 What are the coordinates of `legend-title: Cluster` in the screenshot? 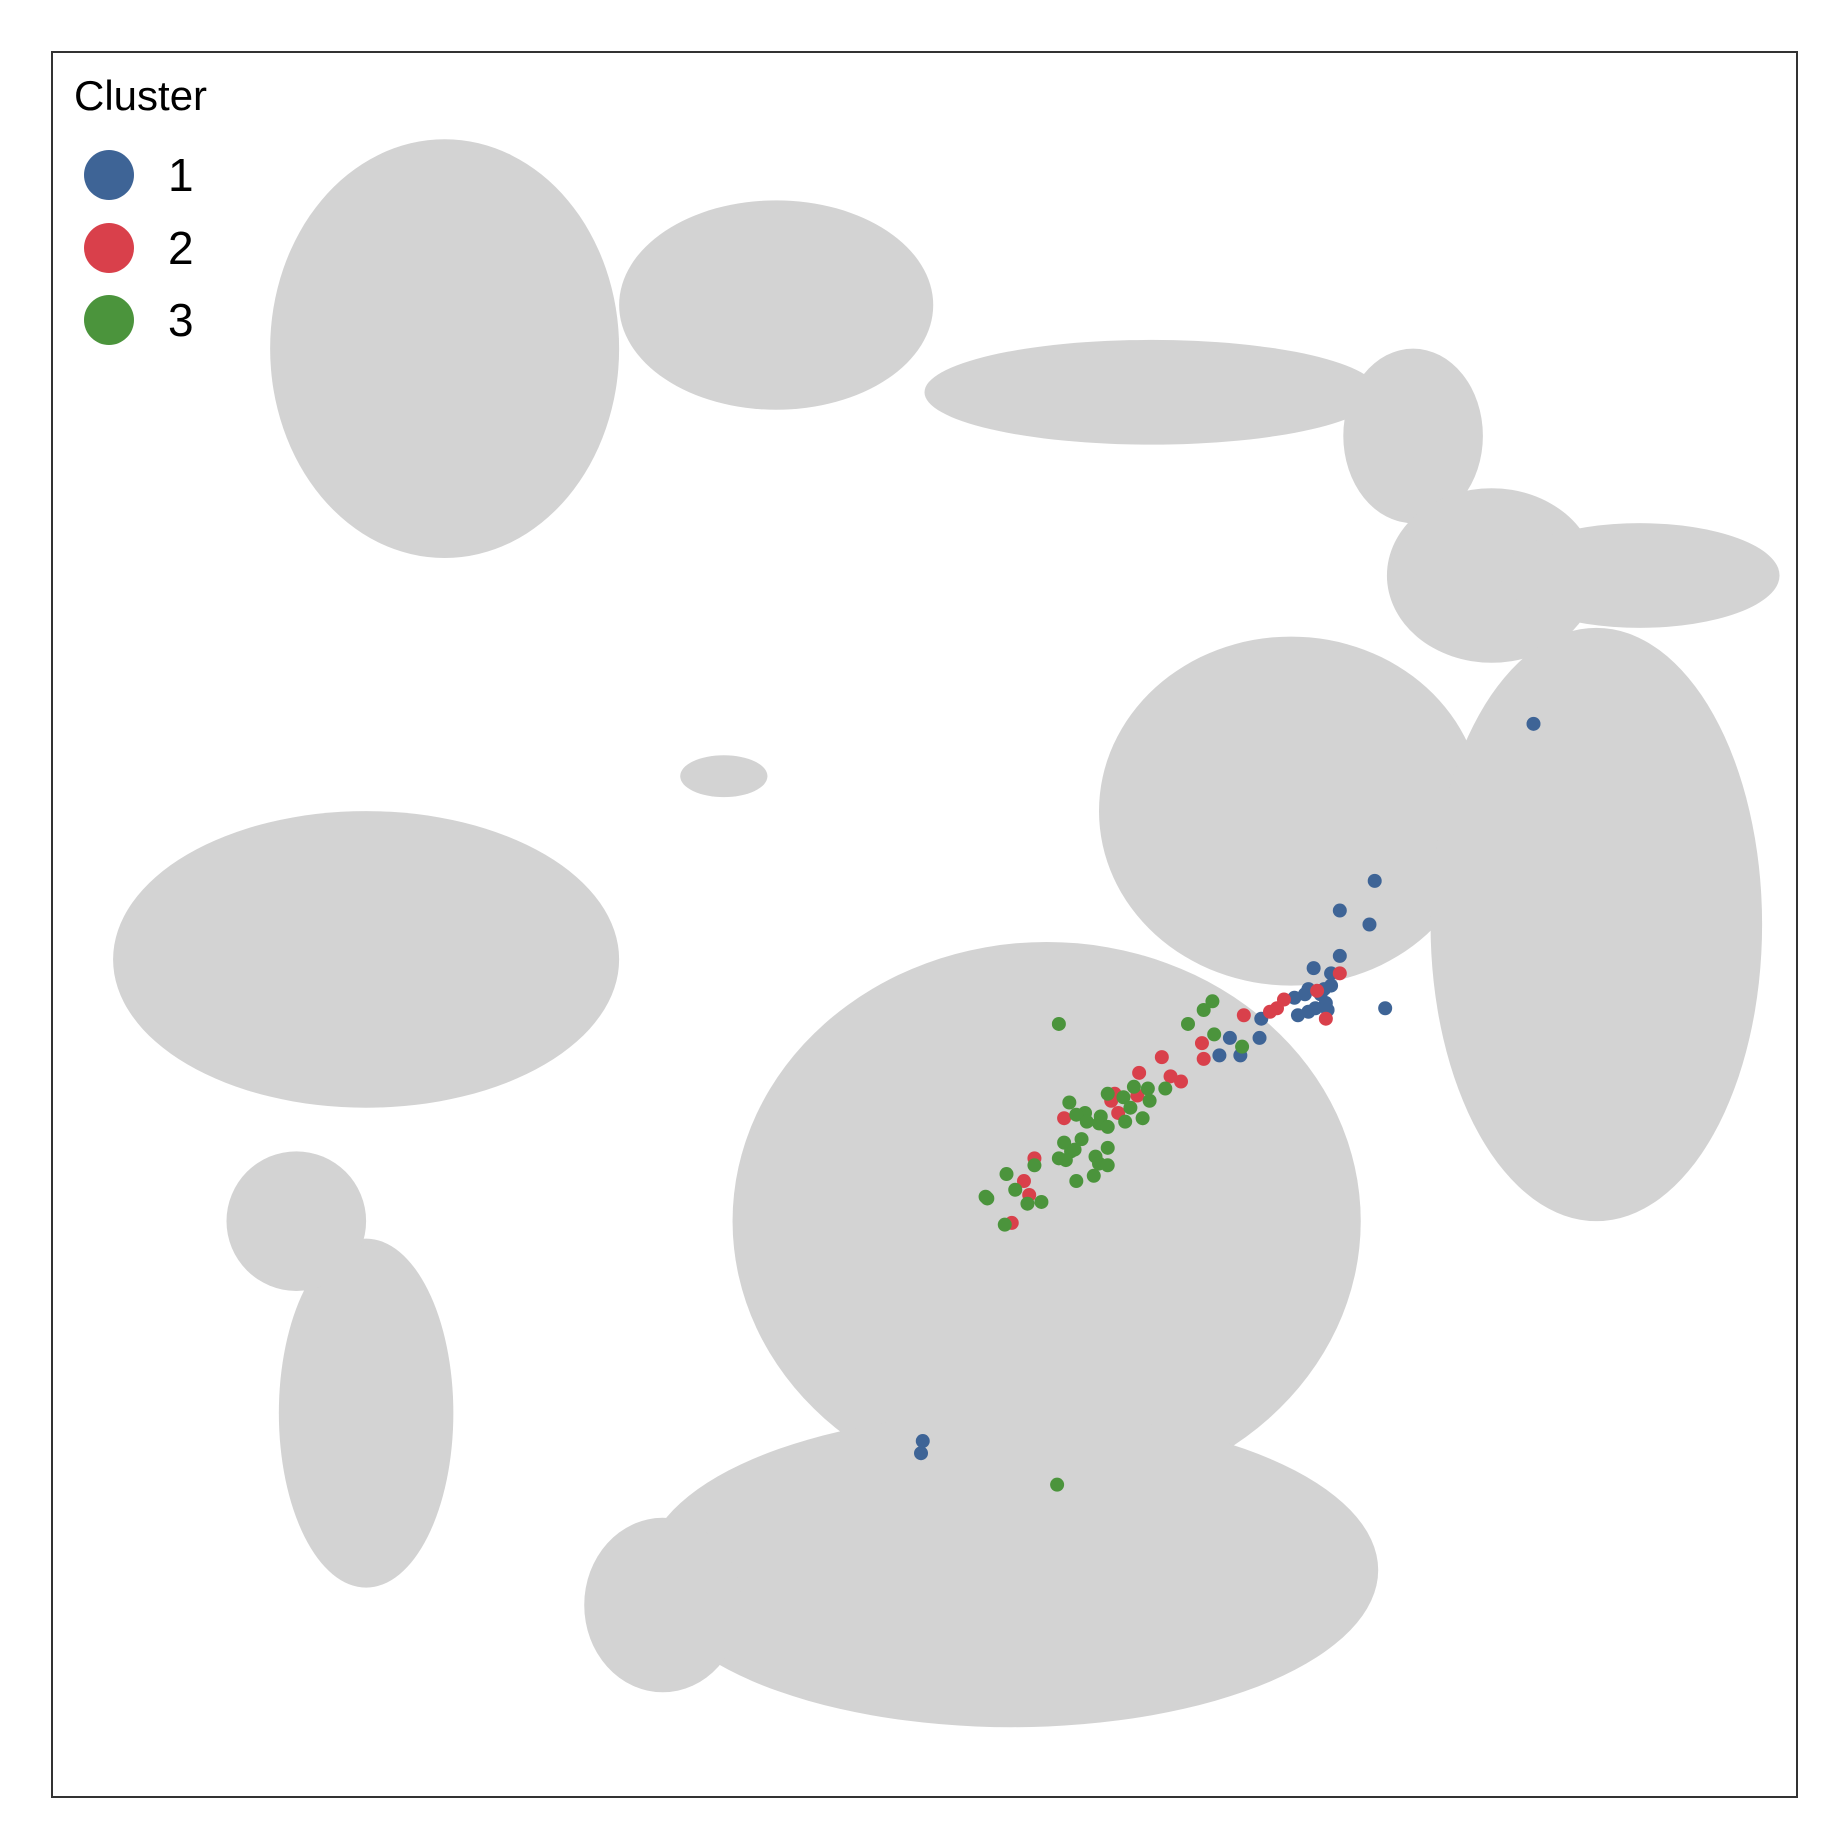 It's located at (140, 95).